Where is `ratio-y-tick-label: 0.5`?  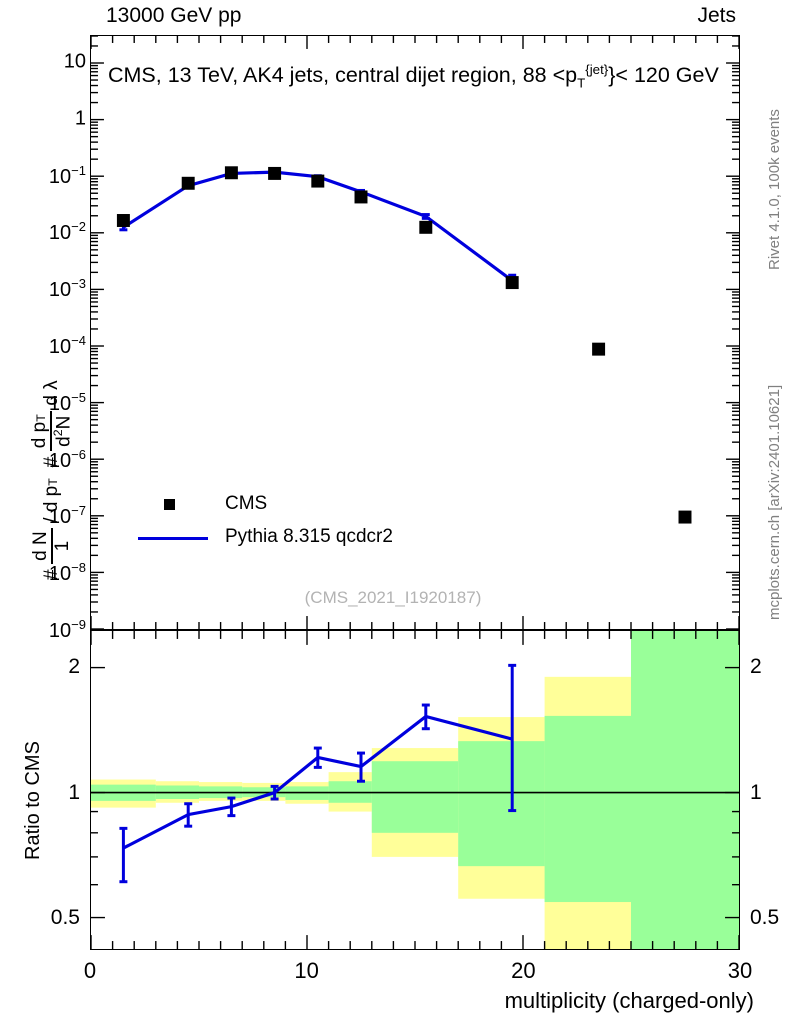 ratio-y-tick-label: 0.5 is located at coordinates (65, 918).